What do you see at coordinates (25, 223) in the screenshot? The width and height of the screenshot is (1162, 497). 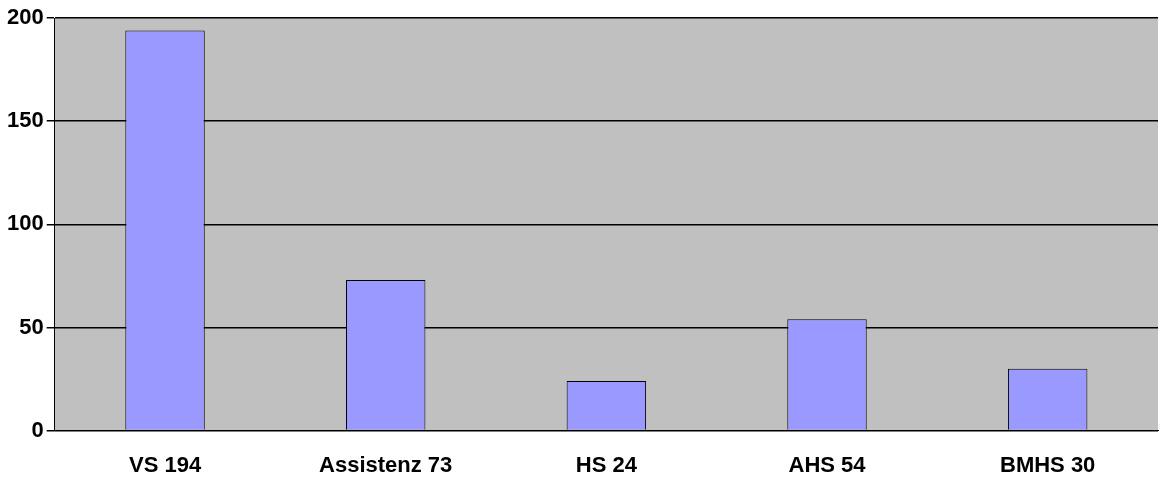 I see `y-tick-label: 100` at bounding box center [25, 223].